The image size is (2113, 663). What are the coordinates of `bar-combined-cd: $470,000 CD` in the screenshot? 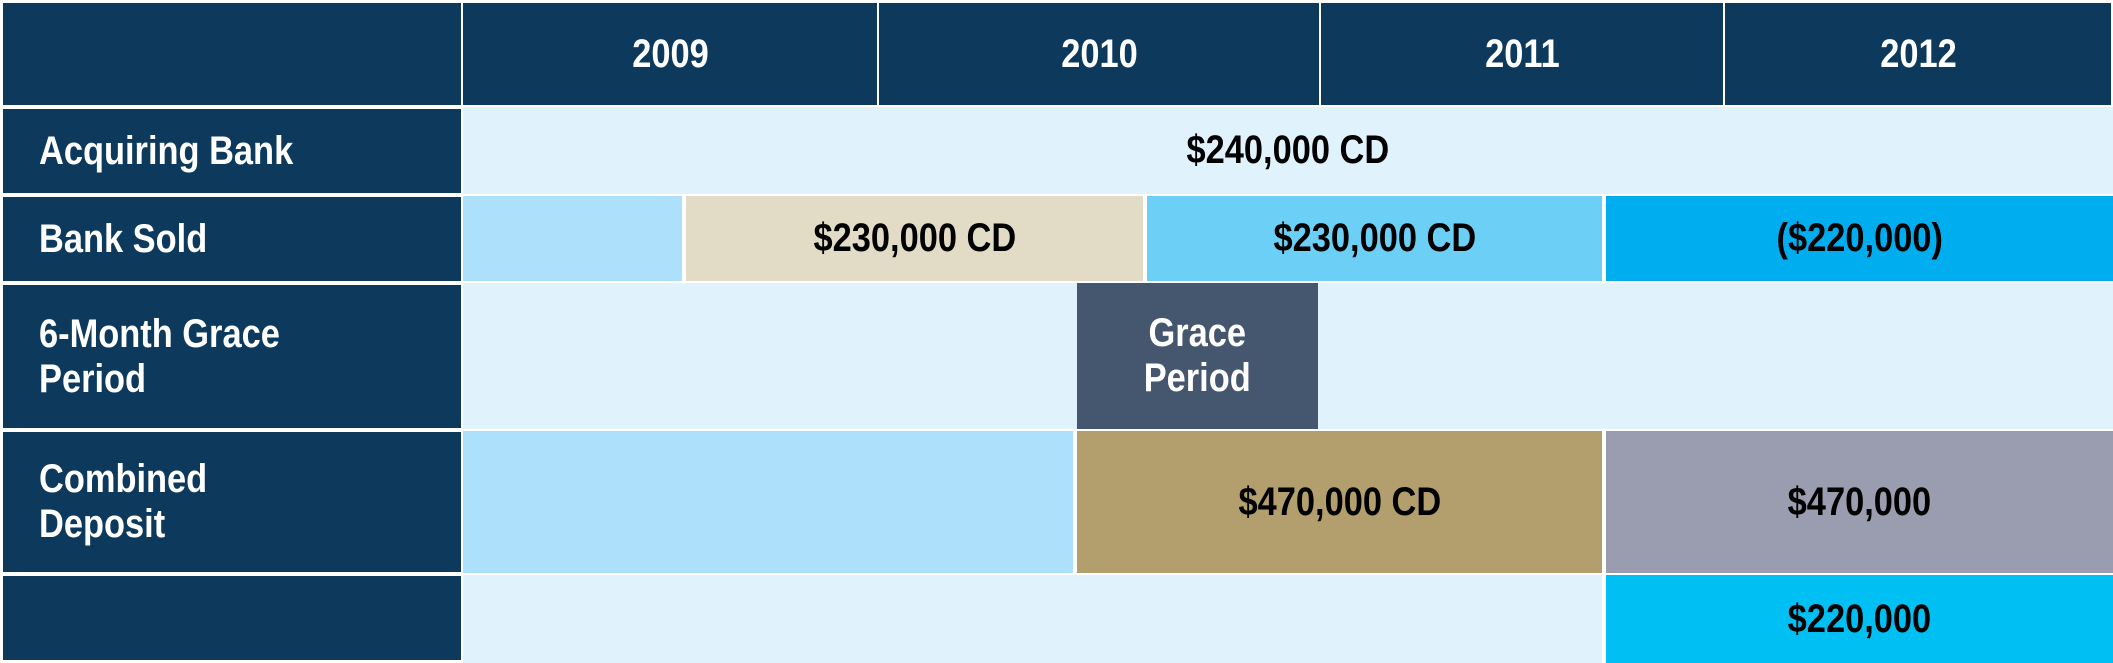 It's located at (1339, 502).